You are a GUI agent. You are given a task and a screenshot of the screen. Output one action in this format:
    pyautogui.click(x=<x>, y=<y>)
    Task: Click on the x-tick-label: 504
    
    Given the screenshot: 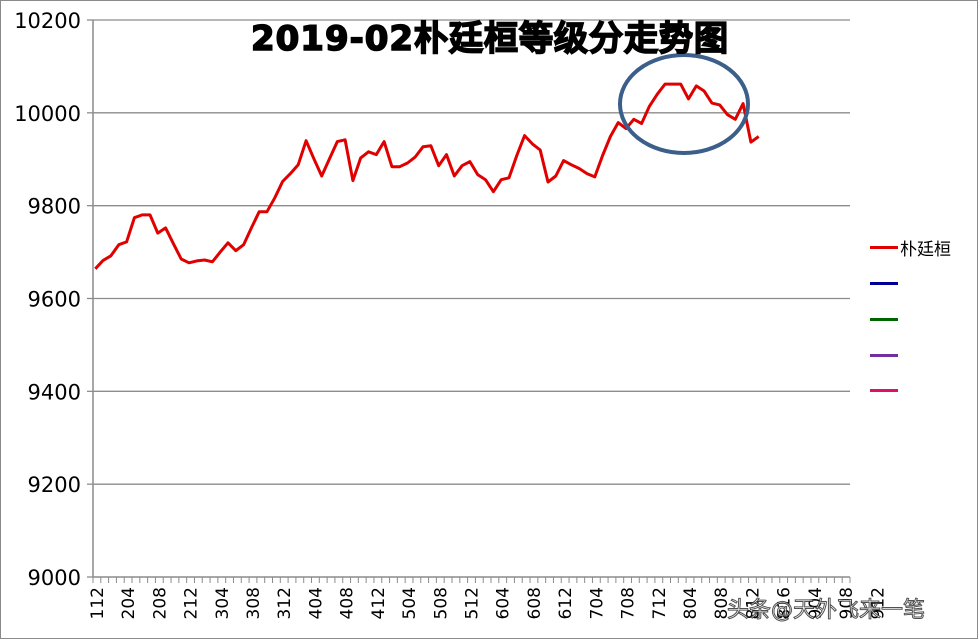 What is the action you would take?
    pyautogui.click(x=410, y=603)
    